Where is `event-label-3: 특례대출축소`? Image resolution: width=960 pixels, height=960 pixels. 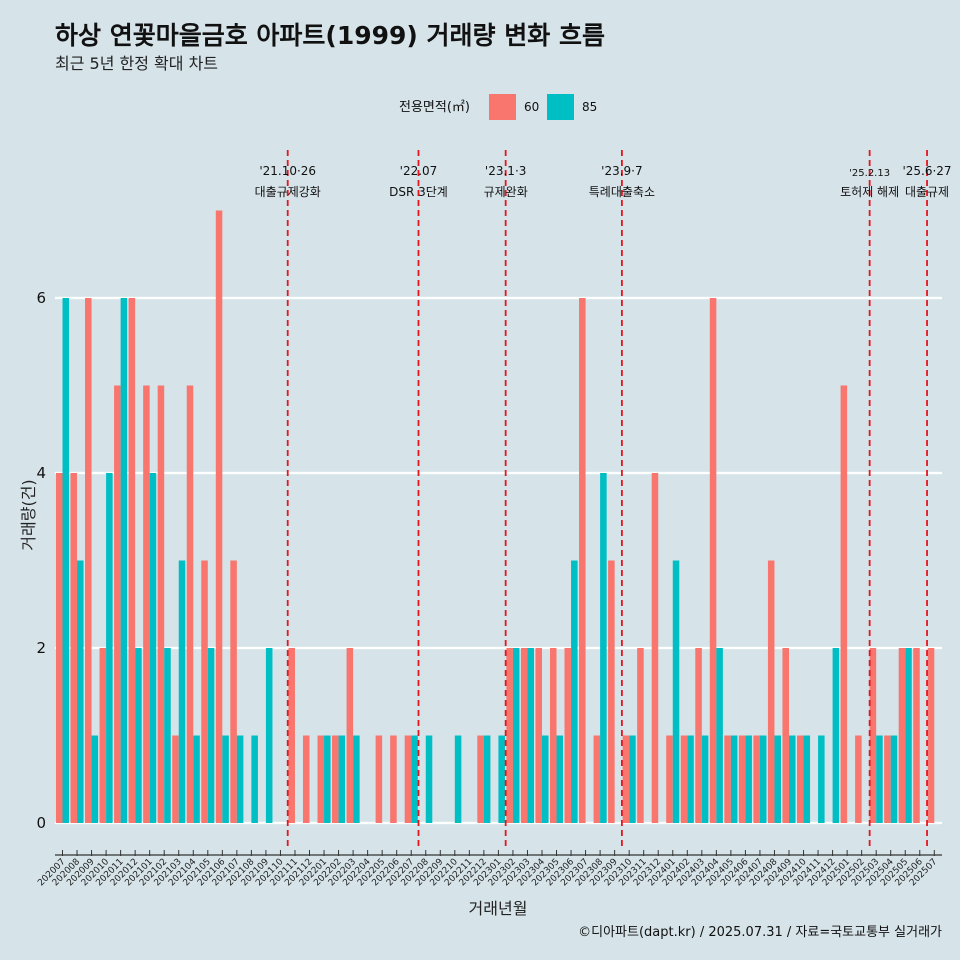 event-label-3: 특례대출축소 is located at coordinates (622, 192).